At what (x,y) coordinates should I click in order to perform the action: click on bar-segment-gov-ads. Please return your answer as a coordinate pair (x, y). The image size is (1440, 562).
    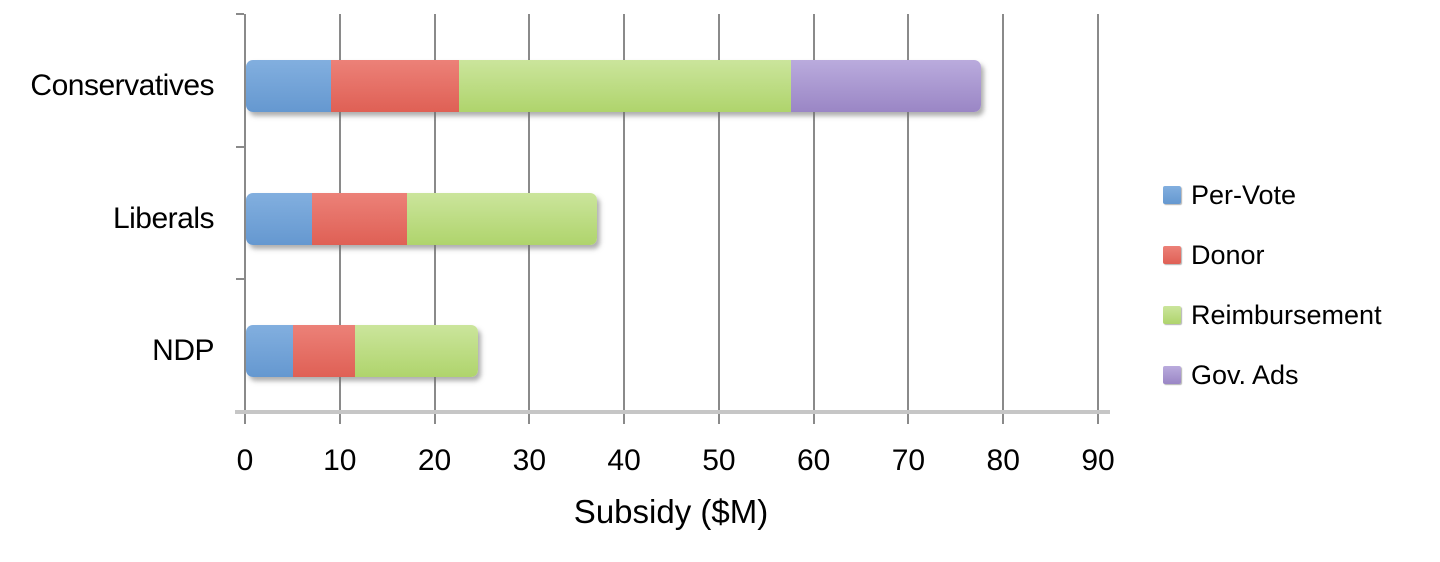
    Looking at the image, I should click on (885, 86).